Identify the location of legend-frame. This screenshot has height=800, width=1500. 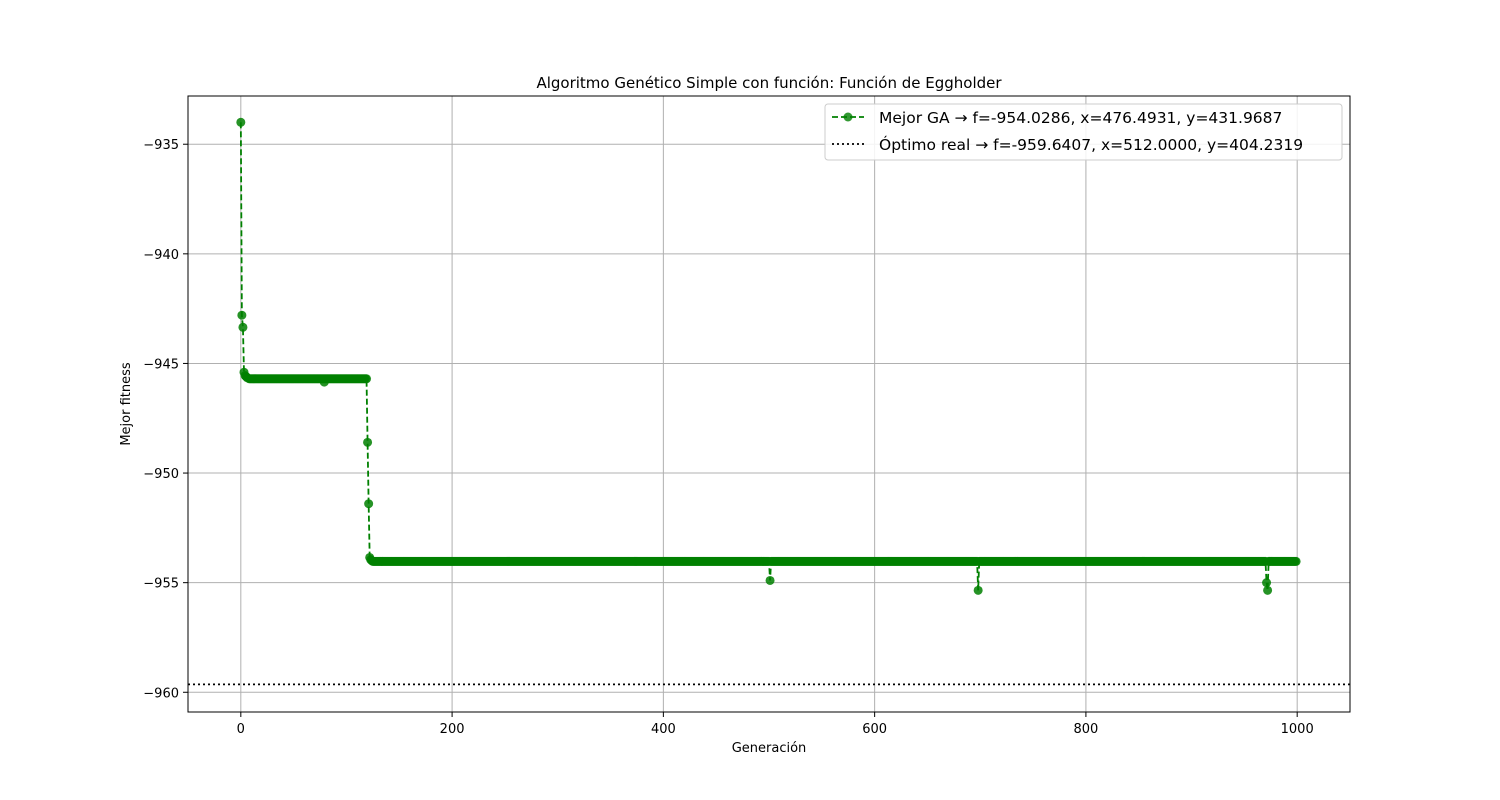
(1083, 132).